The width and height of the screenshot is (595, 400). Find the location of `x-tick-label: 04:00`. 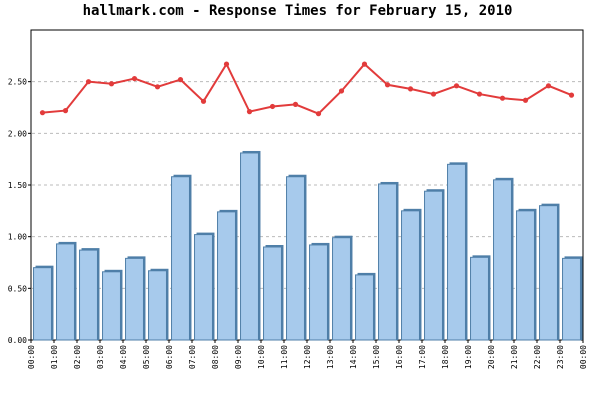

x-tick-label: 04:00 is located at coordinates (123, 357).